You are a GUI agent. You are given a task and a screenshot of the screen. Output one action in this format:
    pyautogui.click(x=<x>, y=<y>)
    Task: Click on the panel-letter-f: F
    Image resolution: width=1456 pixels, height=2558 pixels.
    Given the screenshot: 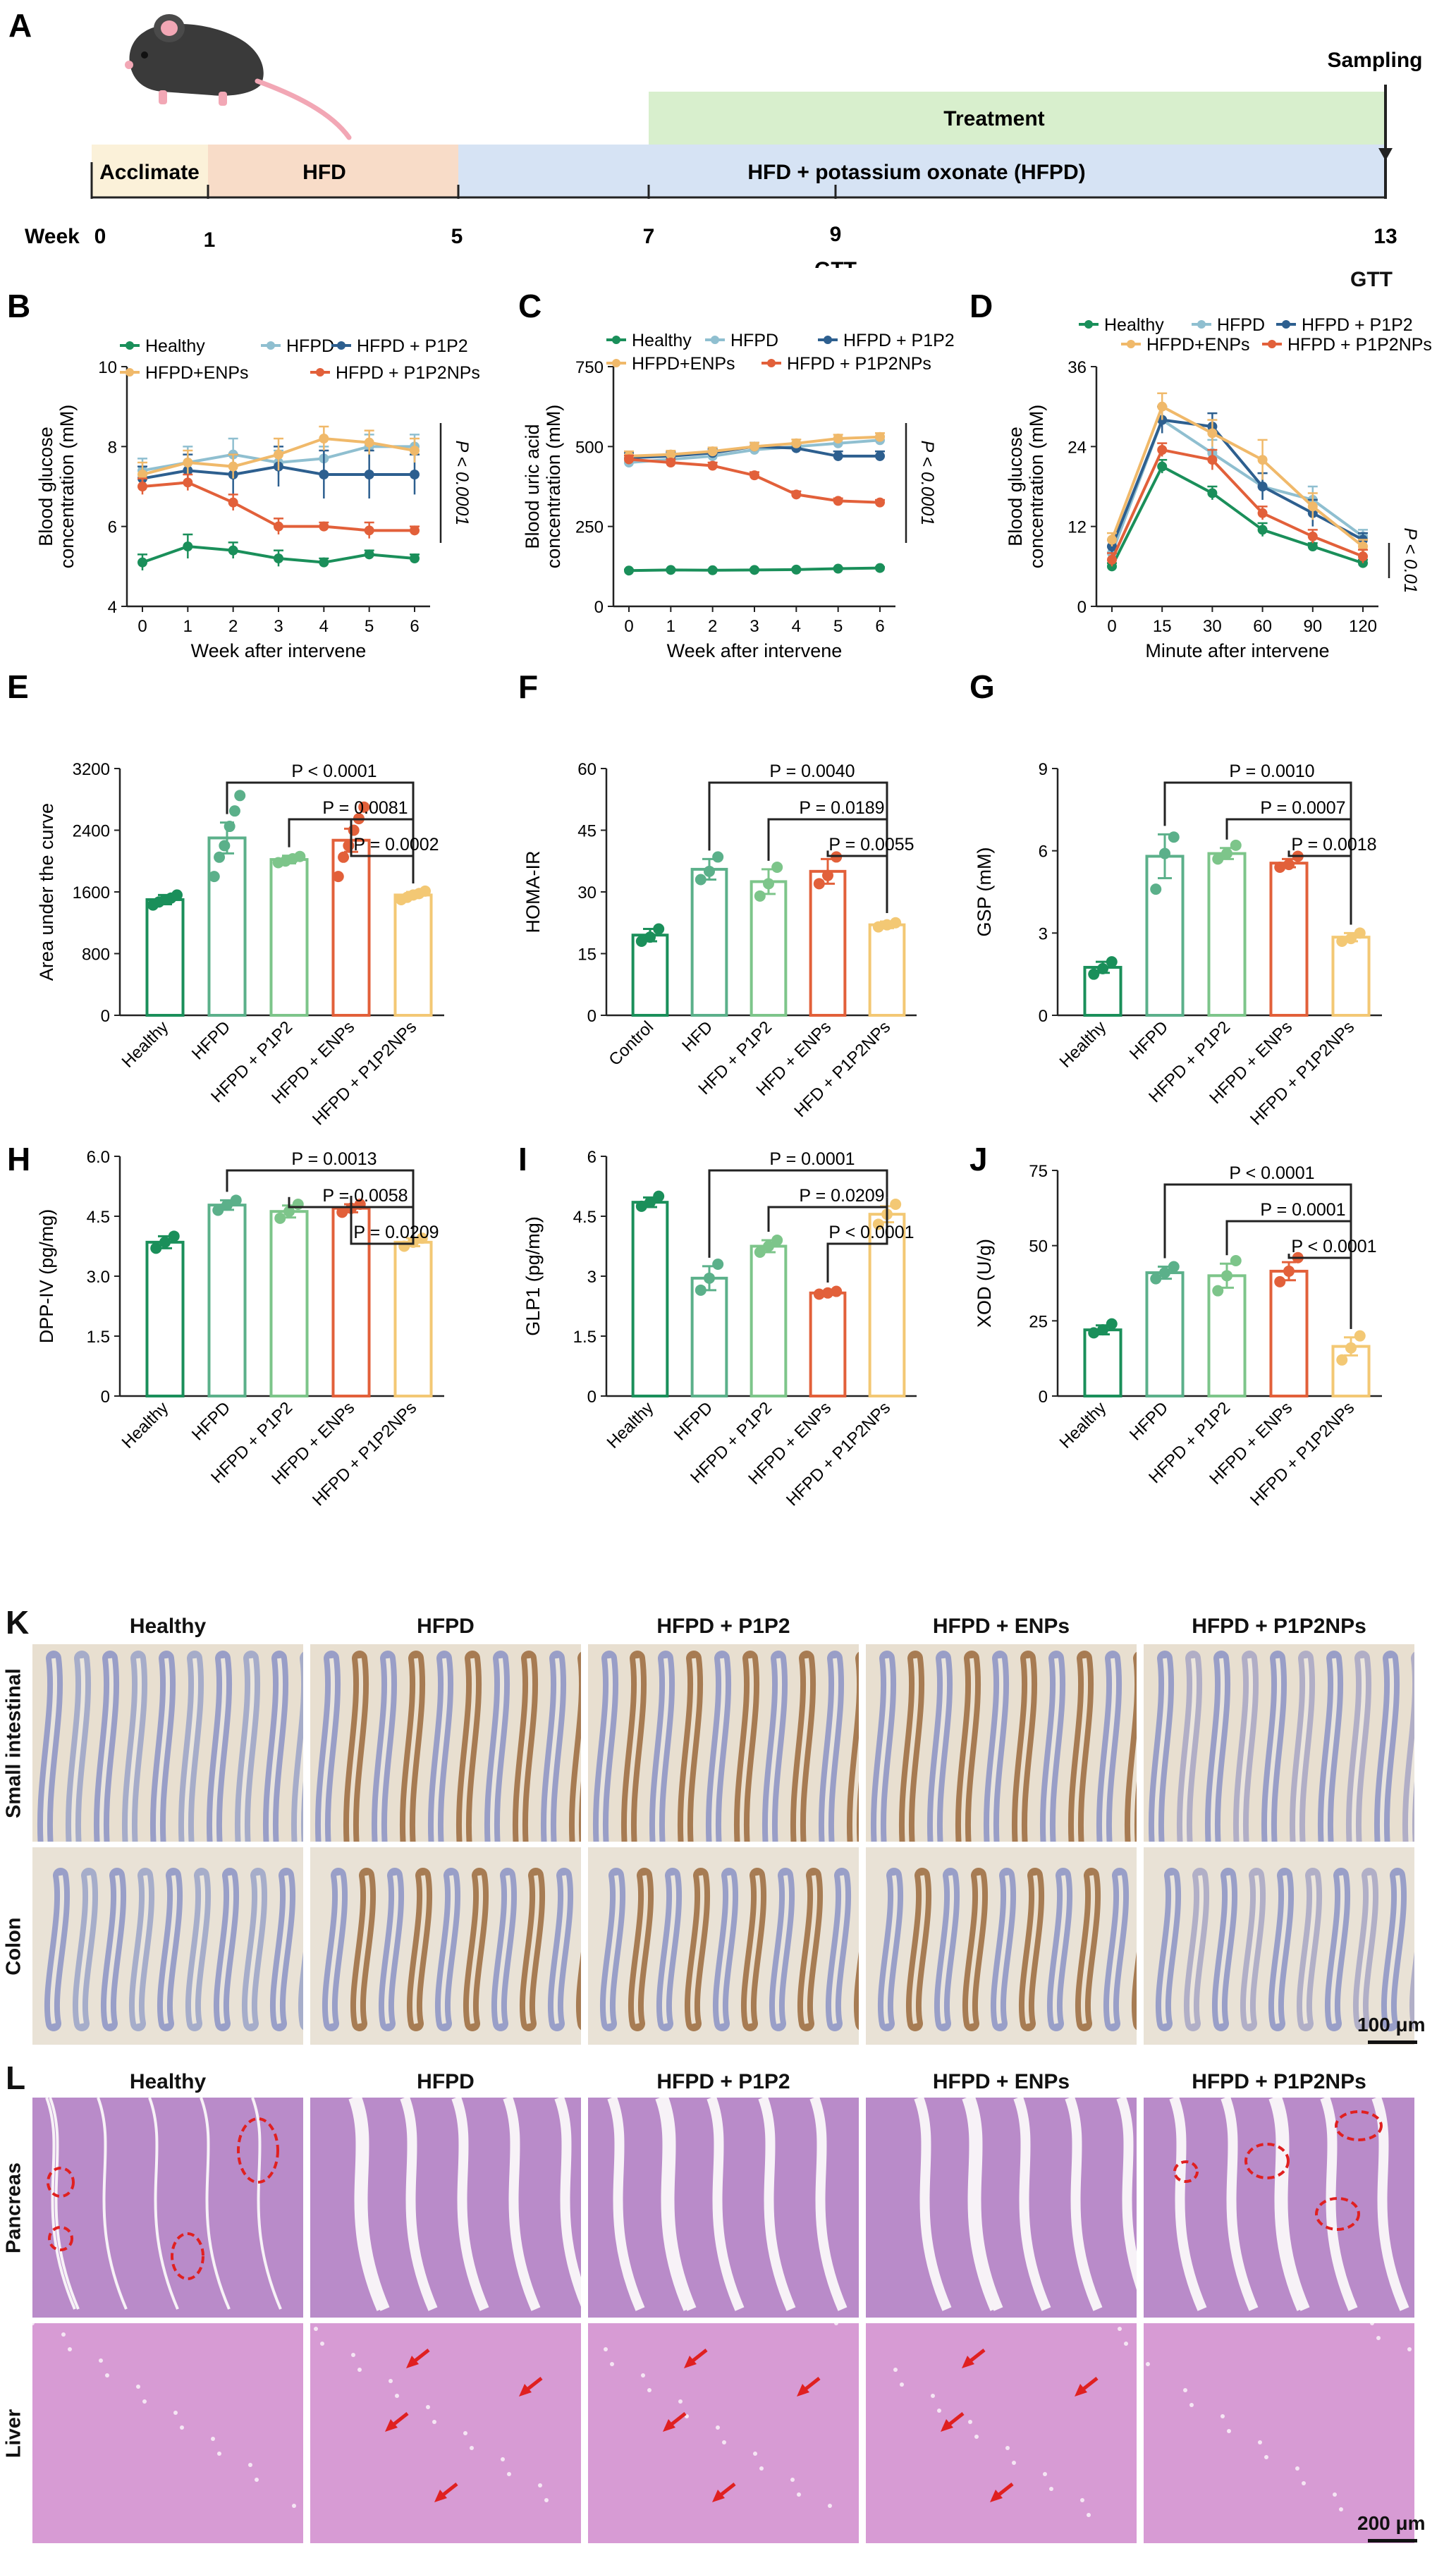 What is the action you would take?
    pyautogui.click(x=528, y=686)
    